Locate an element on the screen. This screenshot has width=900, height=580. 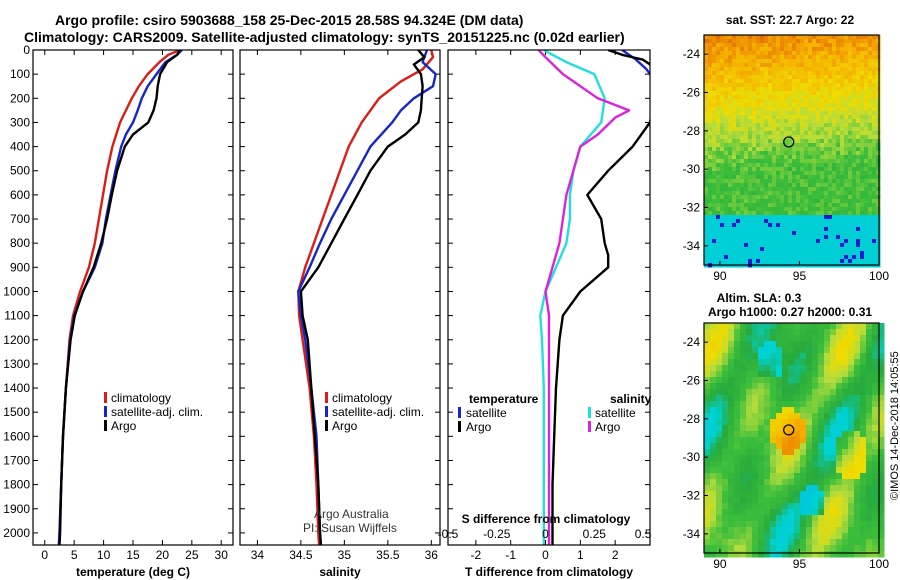
temperature-series-line is located at coordinates (119, 297).